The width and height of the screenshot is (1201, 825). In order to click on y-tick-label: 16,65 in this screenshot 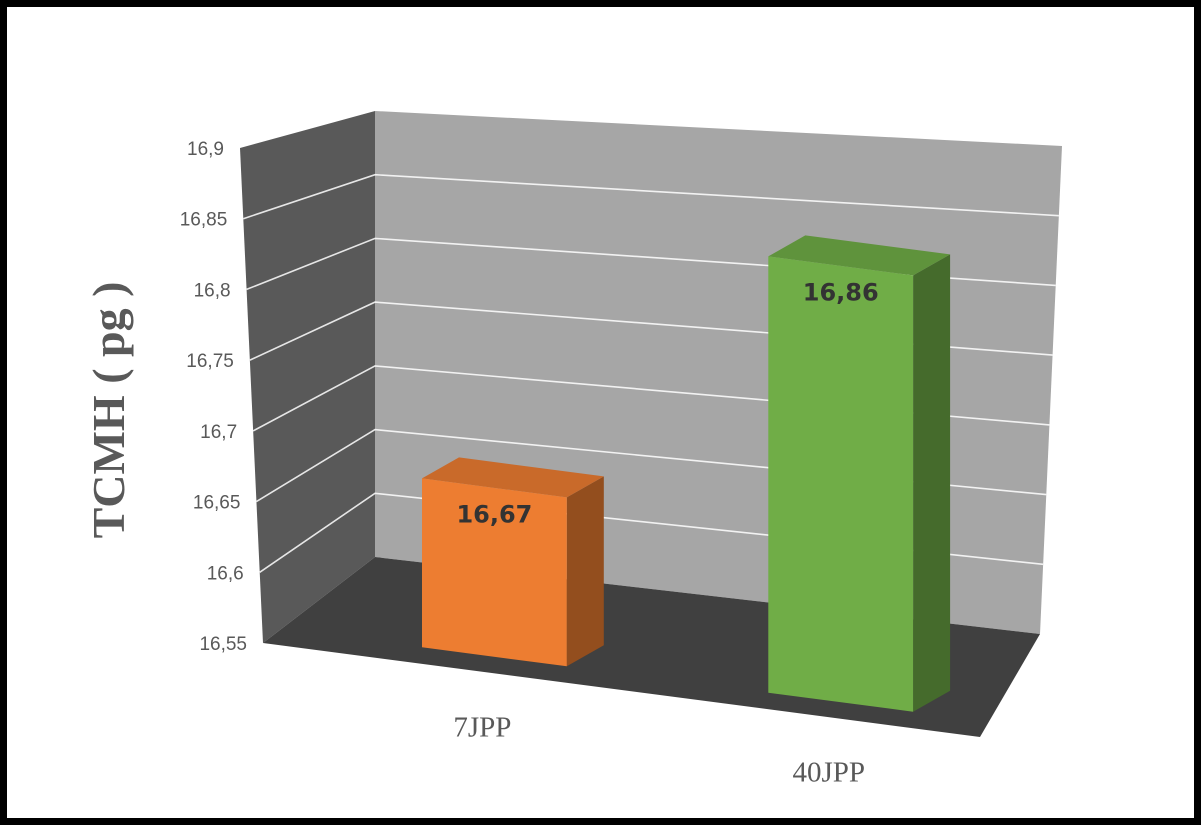, I will do `click(217, 503)`.